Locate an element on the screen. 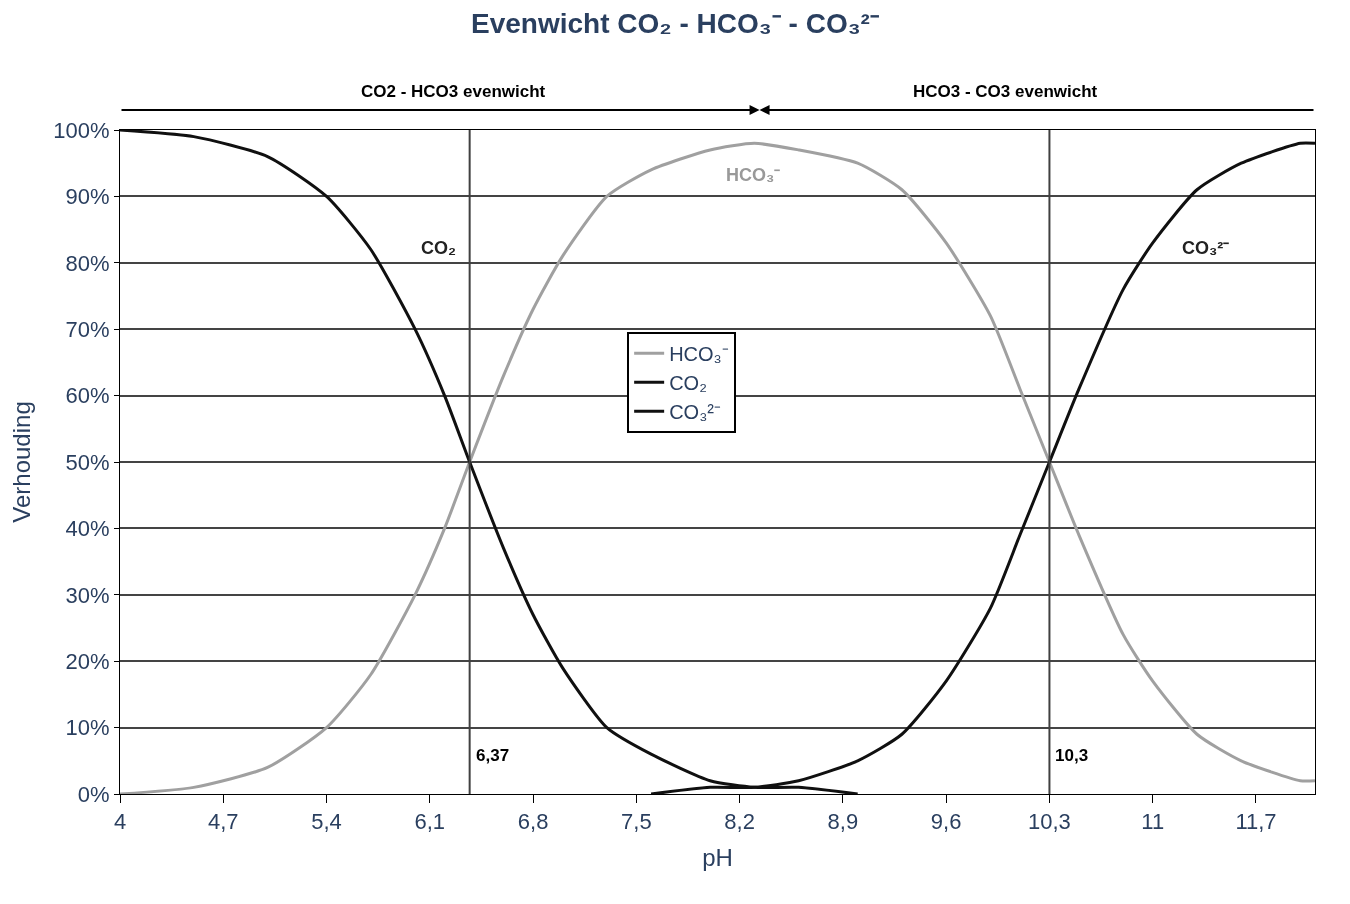  x-axis-title: pH is located at coordinates (717, 857).